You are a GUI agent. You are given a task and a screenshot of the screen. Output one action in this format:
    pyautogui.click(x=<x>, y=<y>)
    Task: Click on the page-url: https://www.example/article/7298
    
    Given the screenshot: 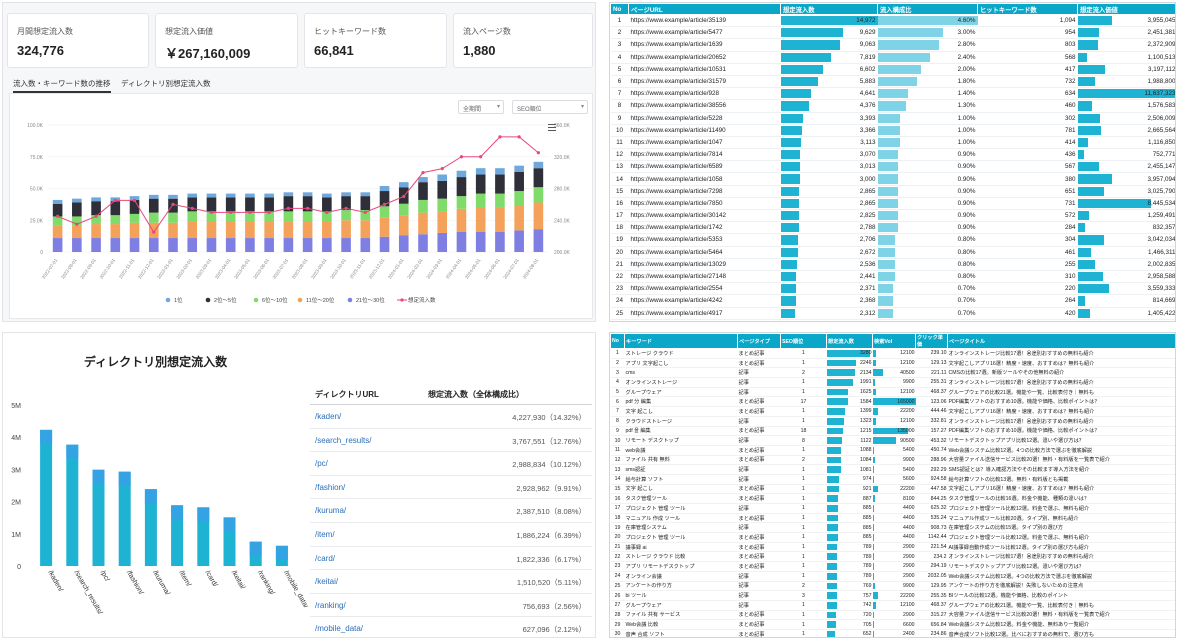 What is the action you would take?
    pyautogui.click(x=704, y=191)
    